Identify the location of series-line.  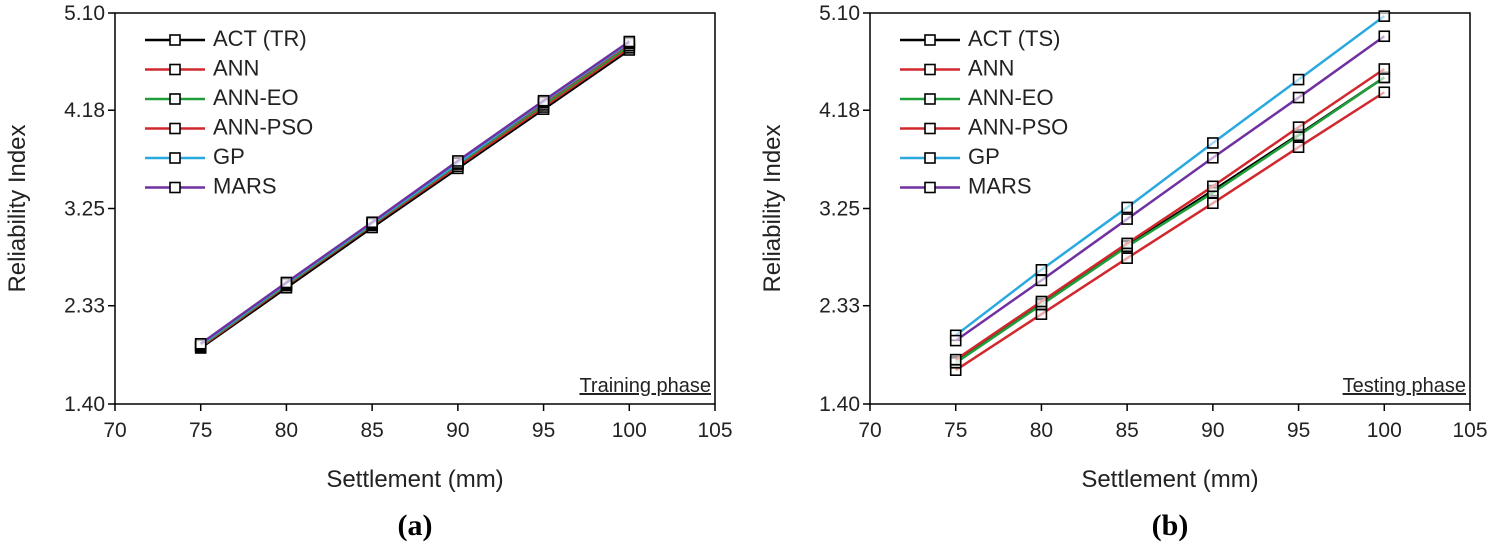
(1170, 231).